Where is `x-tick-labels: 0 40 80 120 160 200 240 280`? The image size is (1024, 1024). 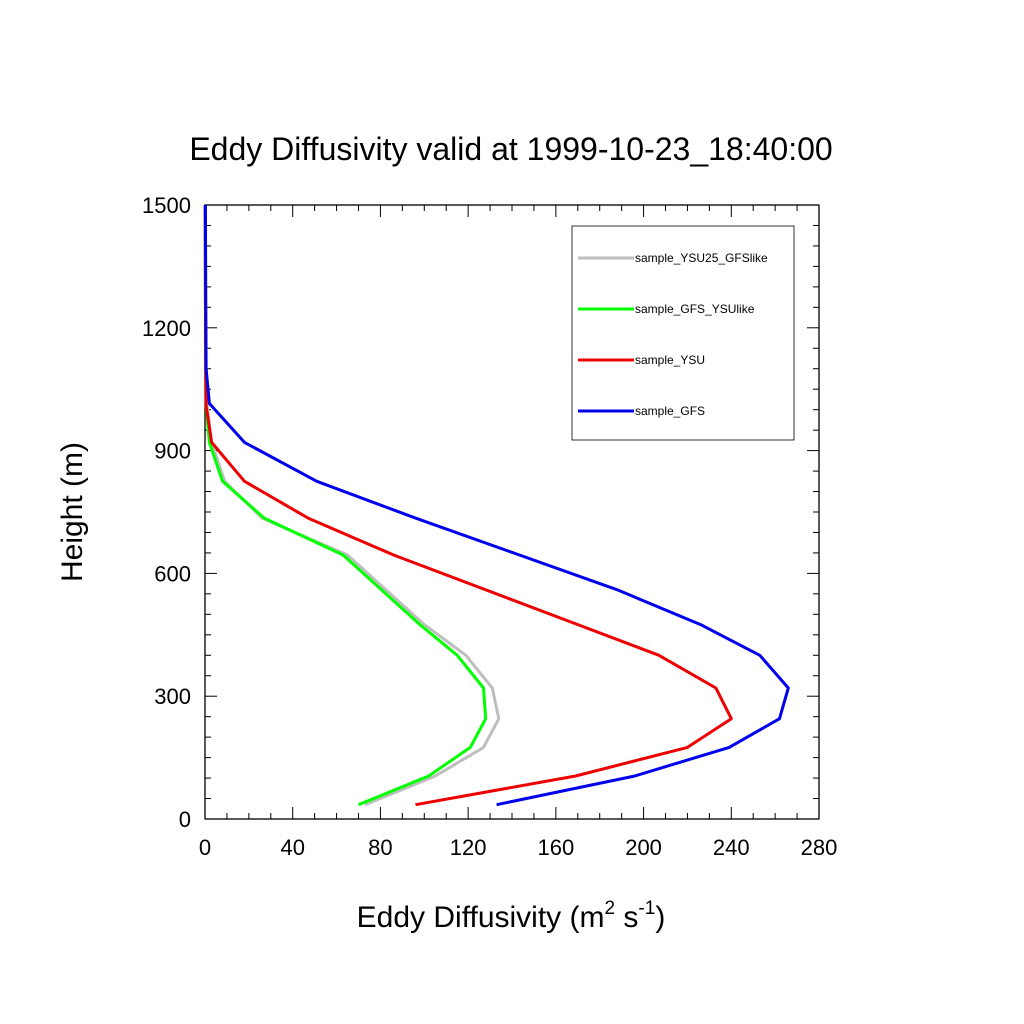 x-tick-labels: 0 40 80 120 160 200 240 280 is located at coordinates (518, 847).